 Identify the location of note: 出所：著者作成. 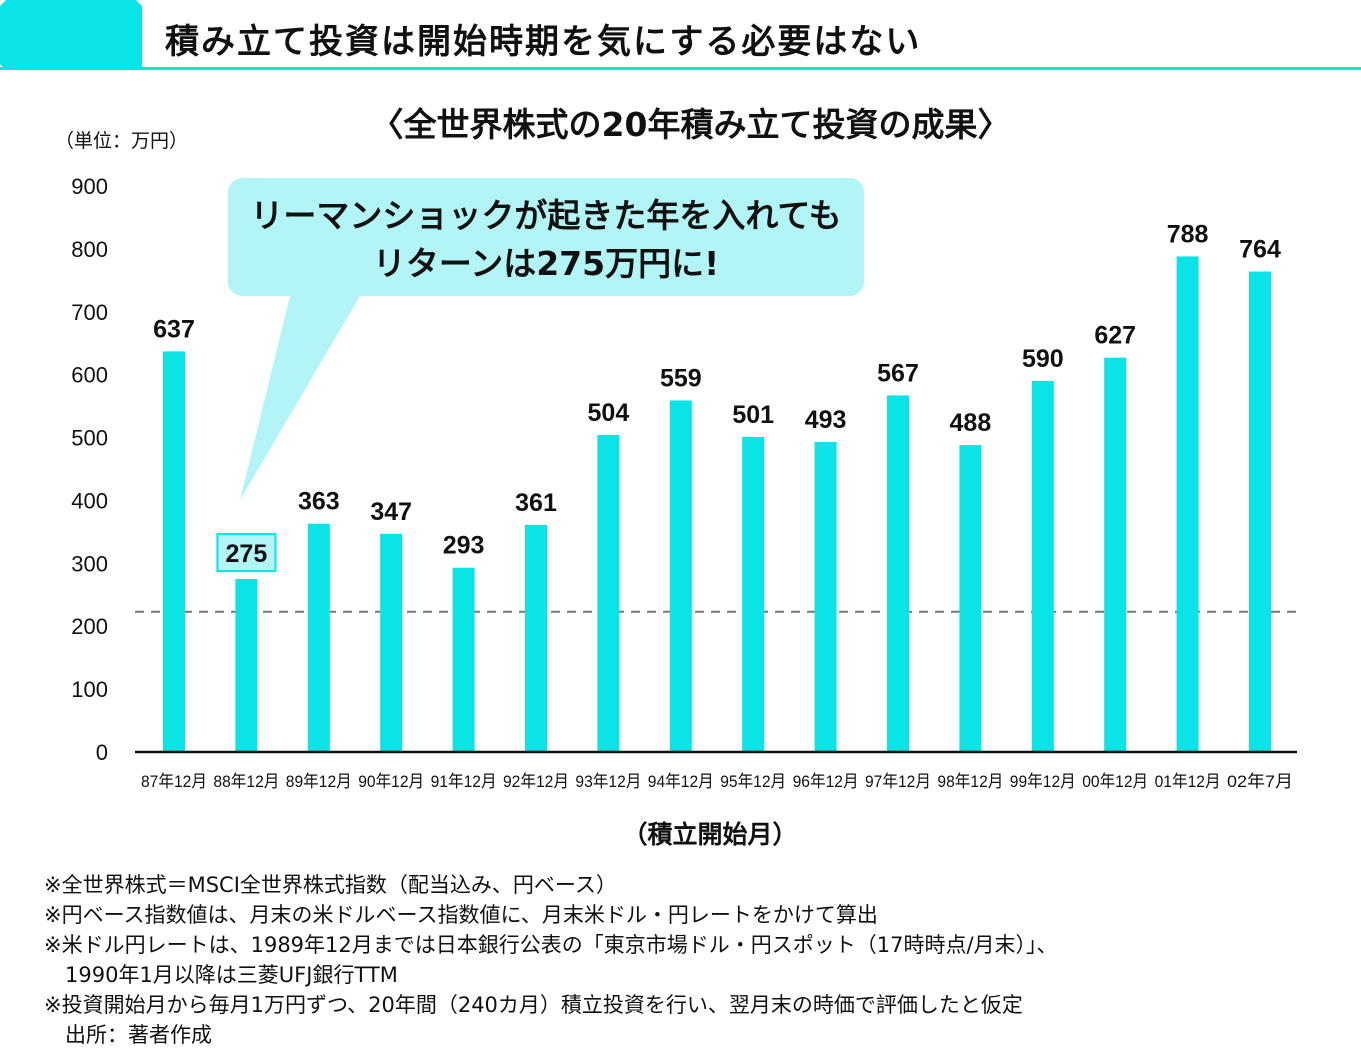
(128, 1035).